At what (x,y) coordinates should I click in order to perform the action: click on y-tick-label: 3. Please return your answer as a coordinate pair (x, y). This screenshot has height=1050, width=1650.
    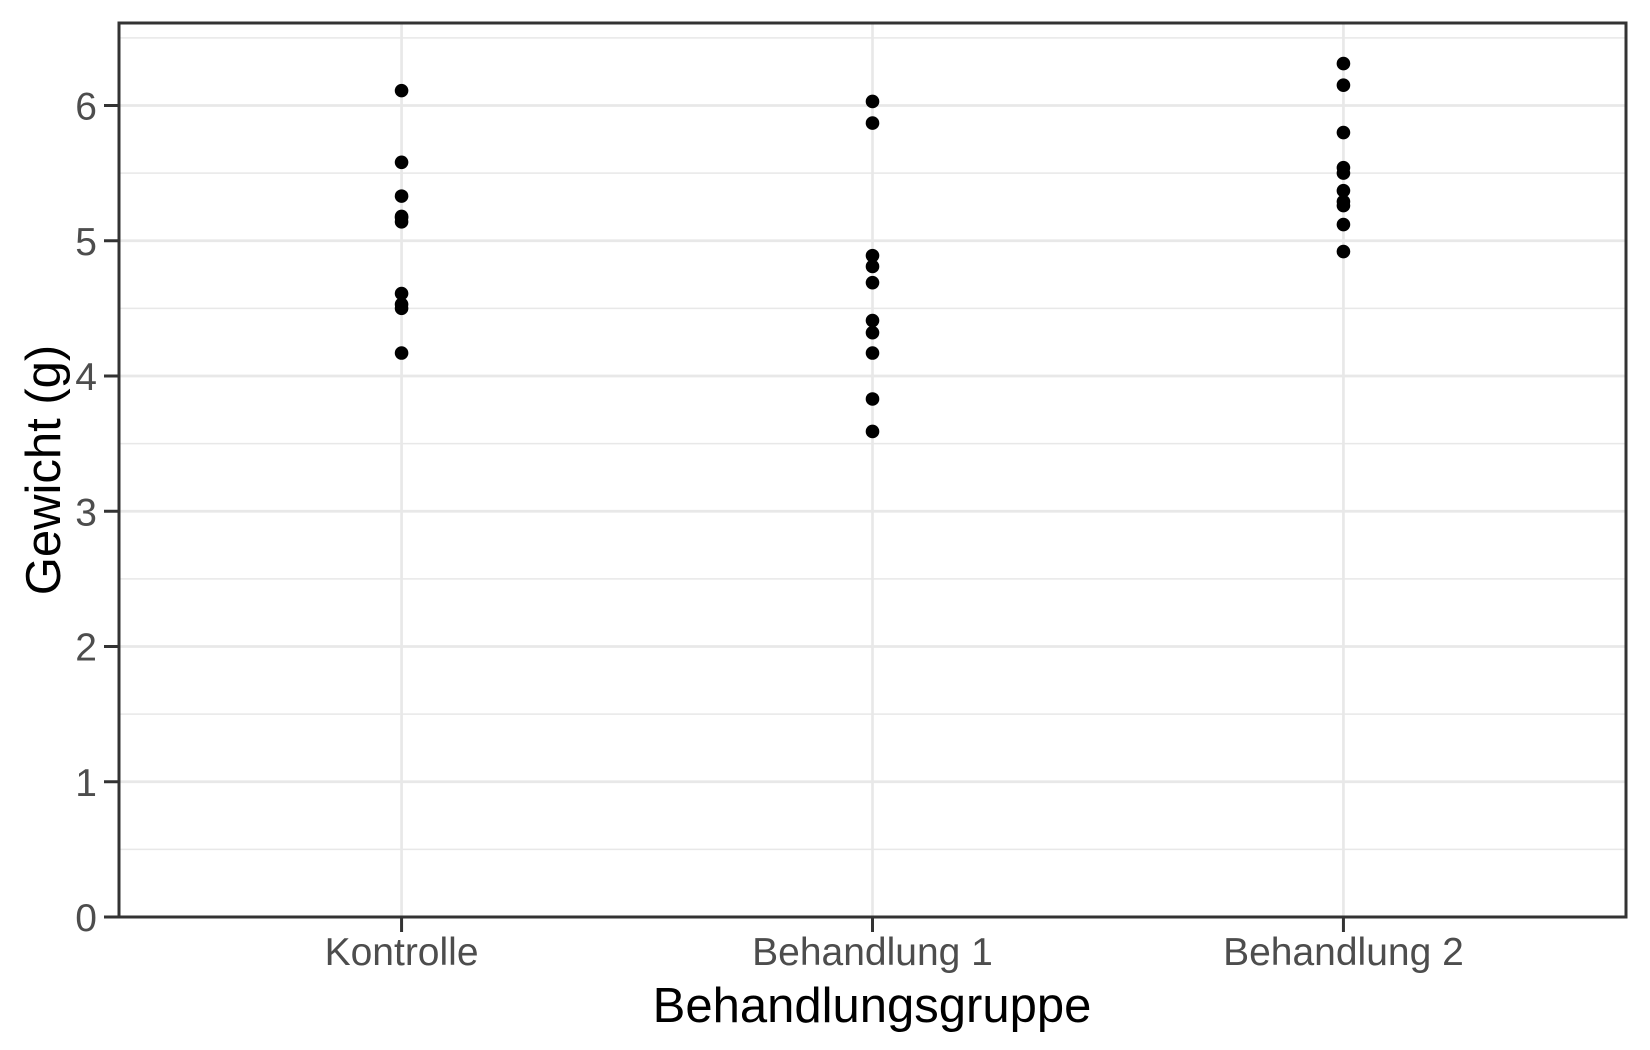
    Looking at the image, I should click on (86, 512).